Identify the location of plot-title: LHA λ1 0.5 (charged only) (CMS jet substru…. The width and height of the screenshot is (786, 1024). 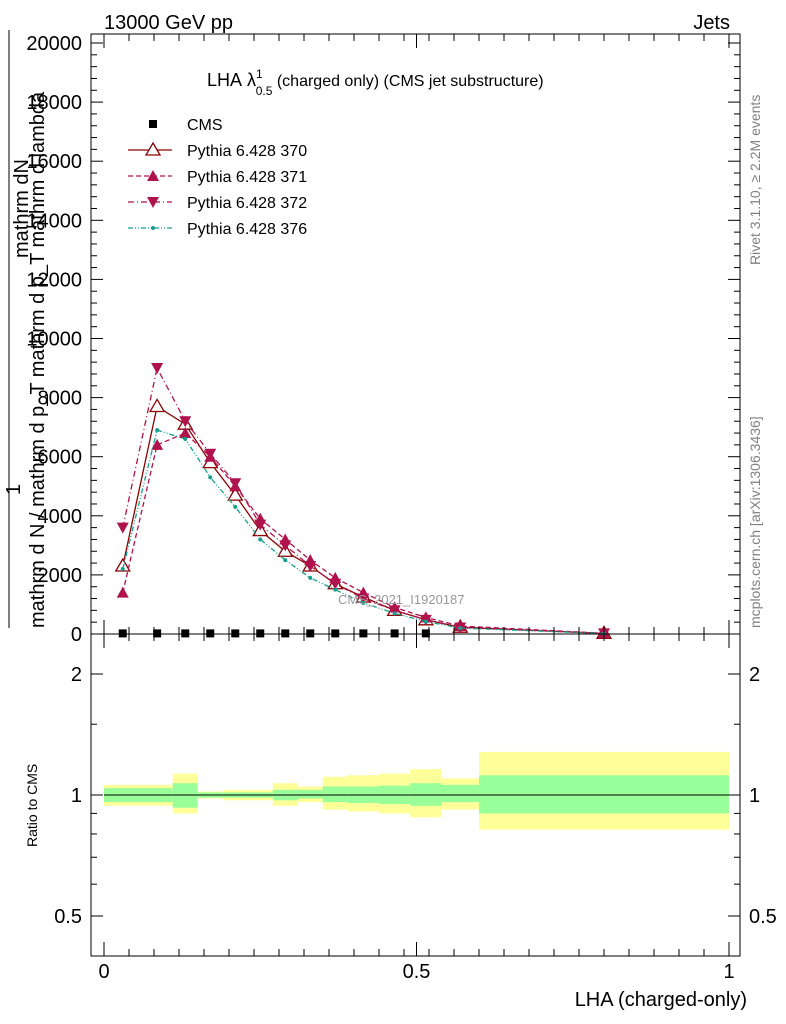
(375, 82).